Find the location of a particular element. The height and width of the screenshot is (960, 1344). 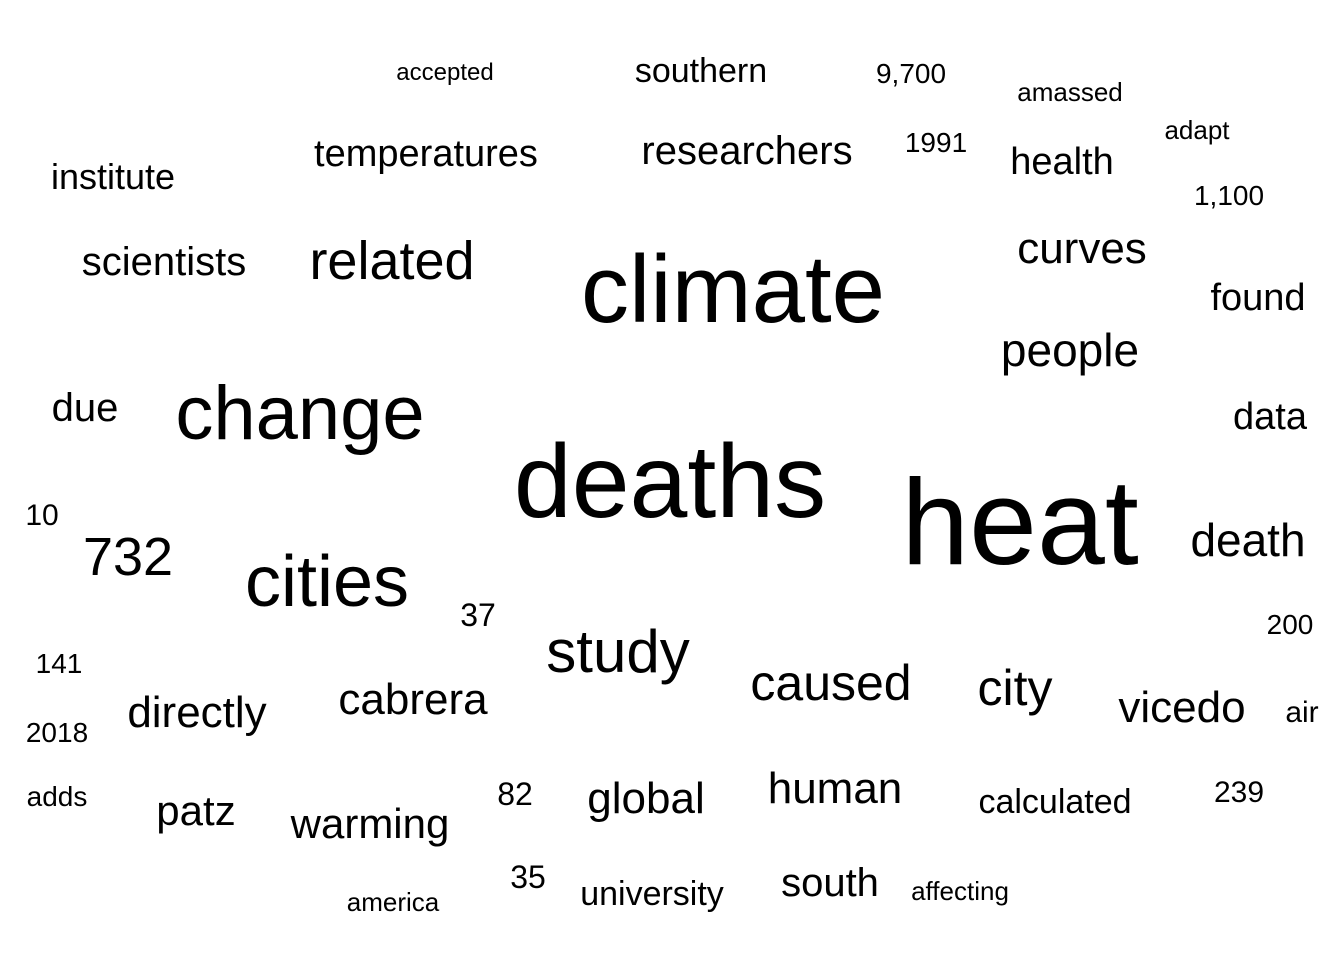

word: accepted is located at coordinates (445, 72).